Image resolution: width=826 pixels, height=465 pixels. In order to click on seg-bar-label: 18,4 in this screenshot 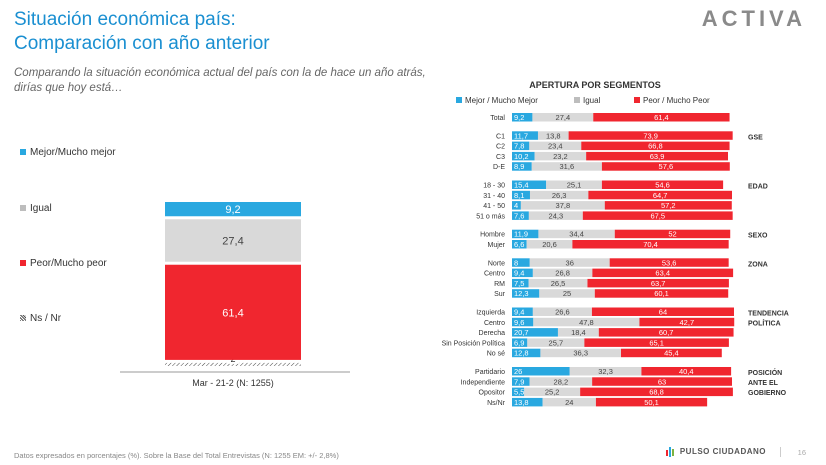, I will do `click(578, 332)`.